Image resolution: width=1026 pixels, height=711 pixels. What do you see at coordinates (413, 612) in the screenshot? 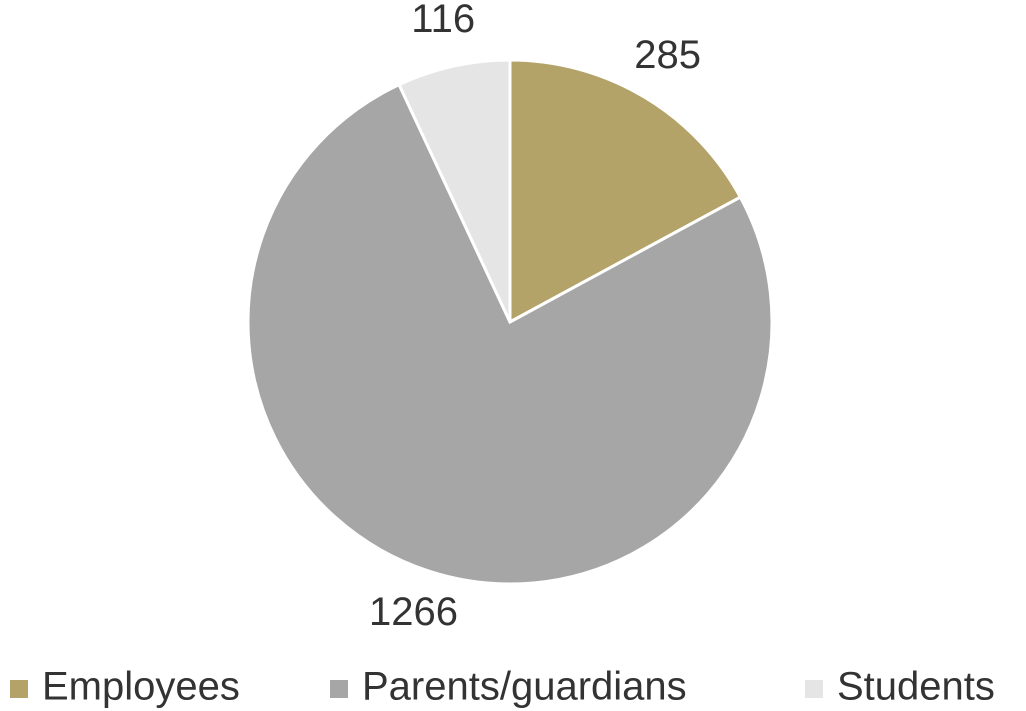
I see `data-label: 1266` at bounding box center [413, 612].